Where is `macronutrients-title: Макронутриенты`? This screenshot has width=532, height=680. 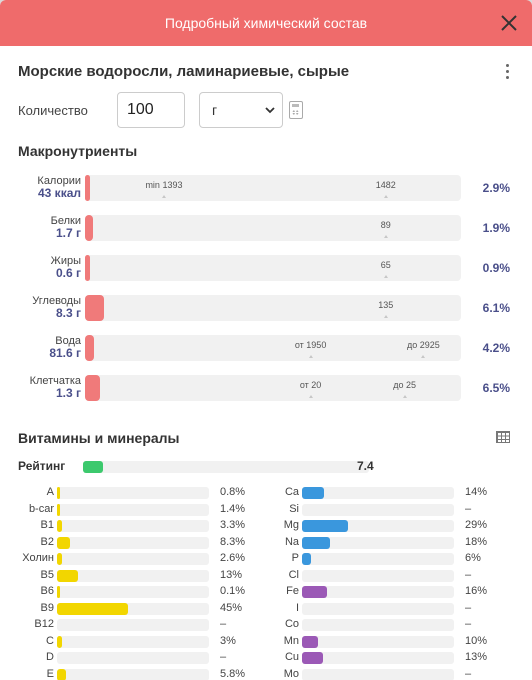
macronutrients-title: Макронутриенты is located at coordinates (78, 151).